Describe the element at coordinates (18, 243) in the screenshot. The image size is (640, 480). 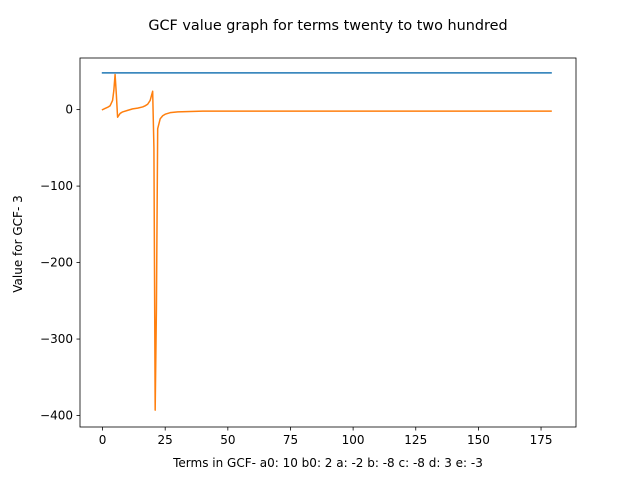
I see `y-axis-label: Value for GCF- 3` at that location.